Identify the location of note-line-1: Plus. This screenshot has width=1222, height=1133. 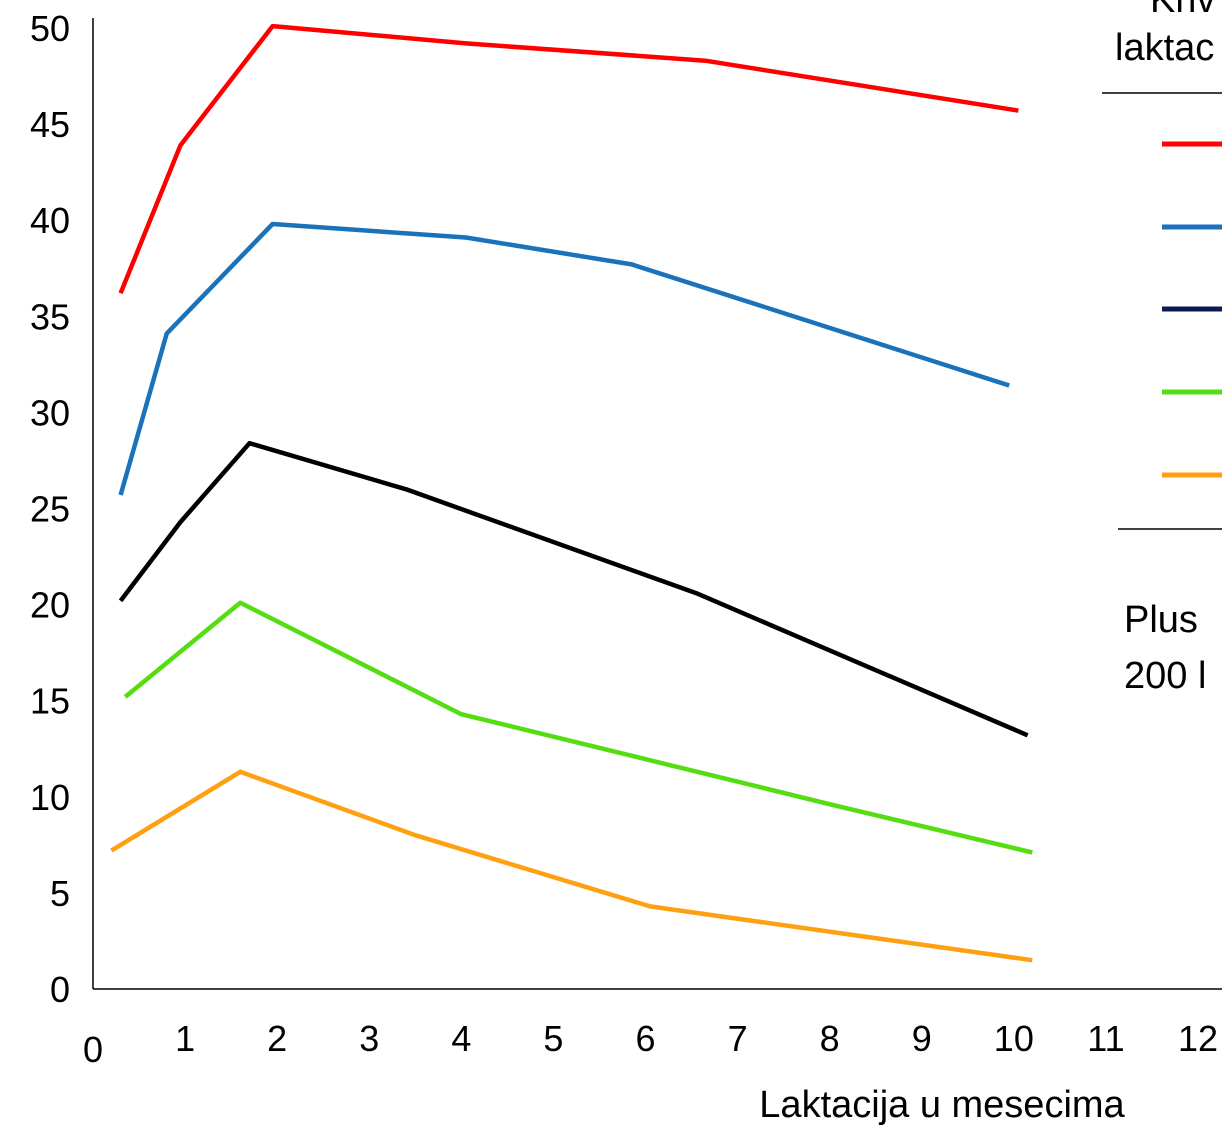
(1161, 620).